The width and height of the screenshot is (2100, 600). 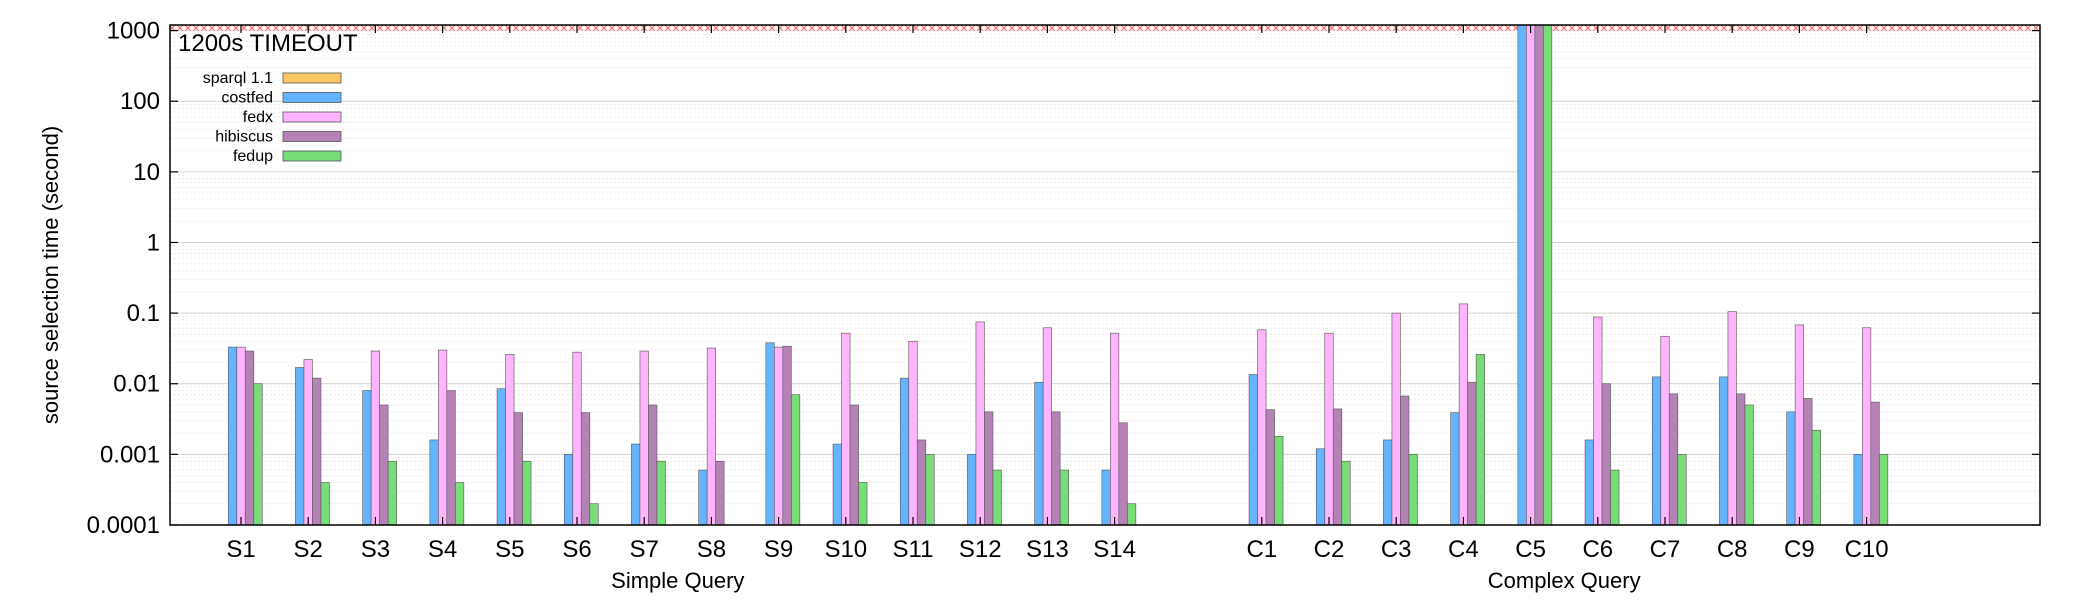 I want to click on x-tick-label: S5, so click(x=509, y=549).